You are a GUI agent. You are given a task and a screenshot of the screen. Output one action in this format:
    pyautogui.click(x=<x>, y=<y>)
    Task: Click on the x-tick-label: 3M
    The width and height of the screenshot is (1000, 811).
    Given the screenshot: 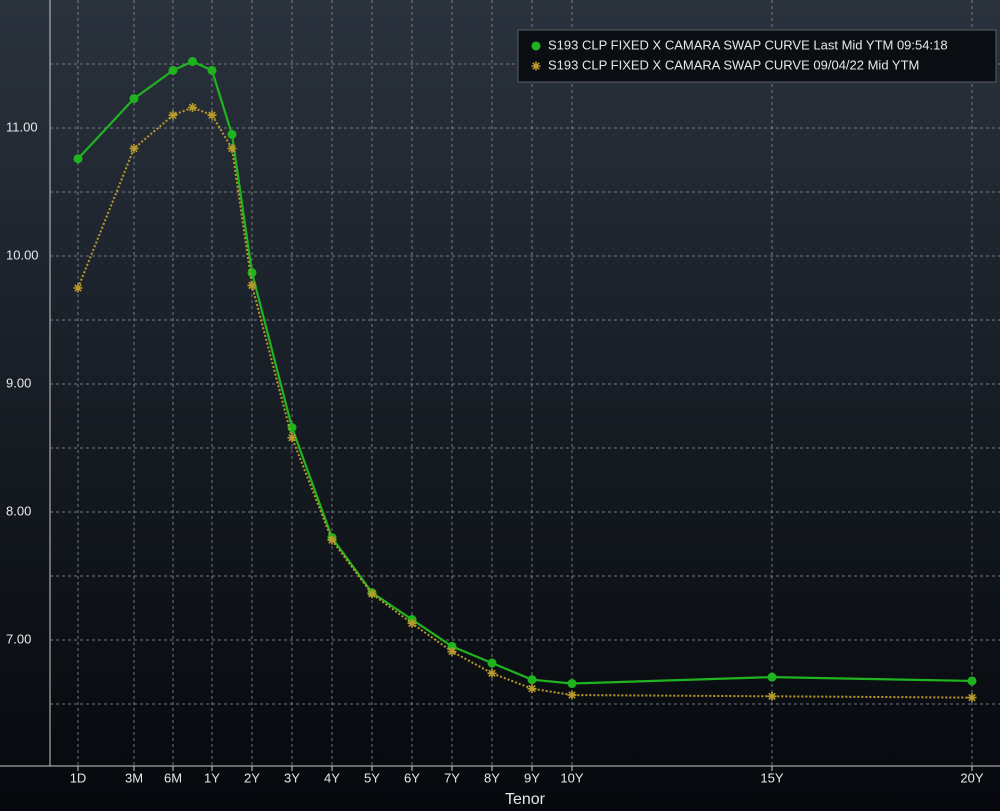 What is the action you would take?
    pyautogui.click(x=134, y=777)
    